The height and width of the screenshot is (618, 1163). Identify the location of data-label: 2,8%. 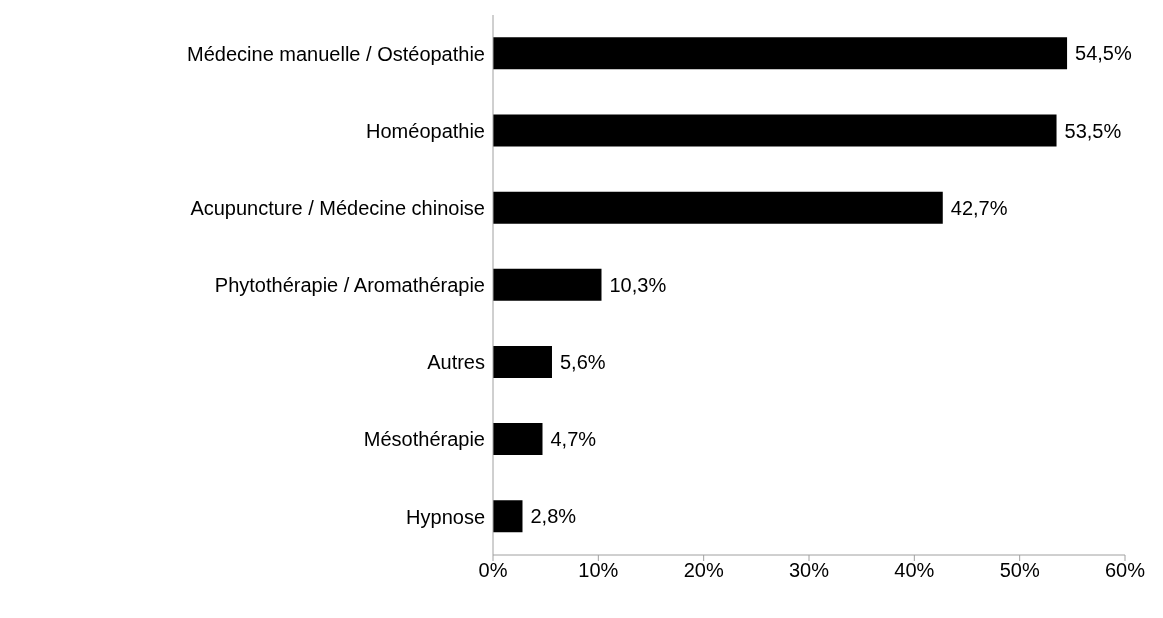
(553, 516).